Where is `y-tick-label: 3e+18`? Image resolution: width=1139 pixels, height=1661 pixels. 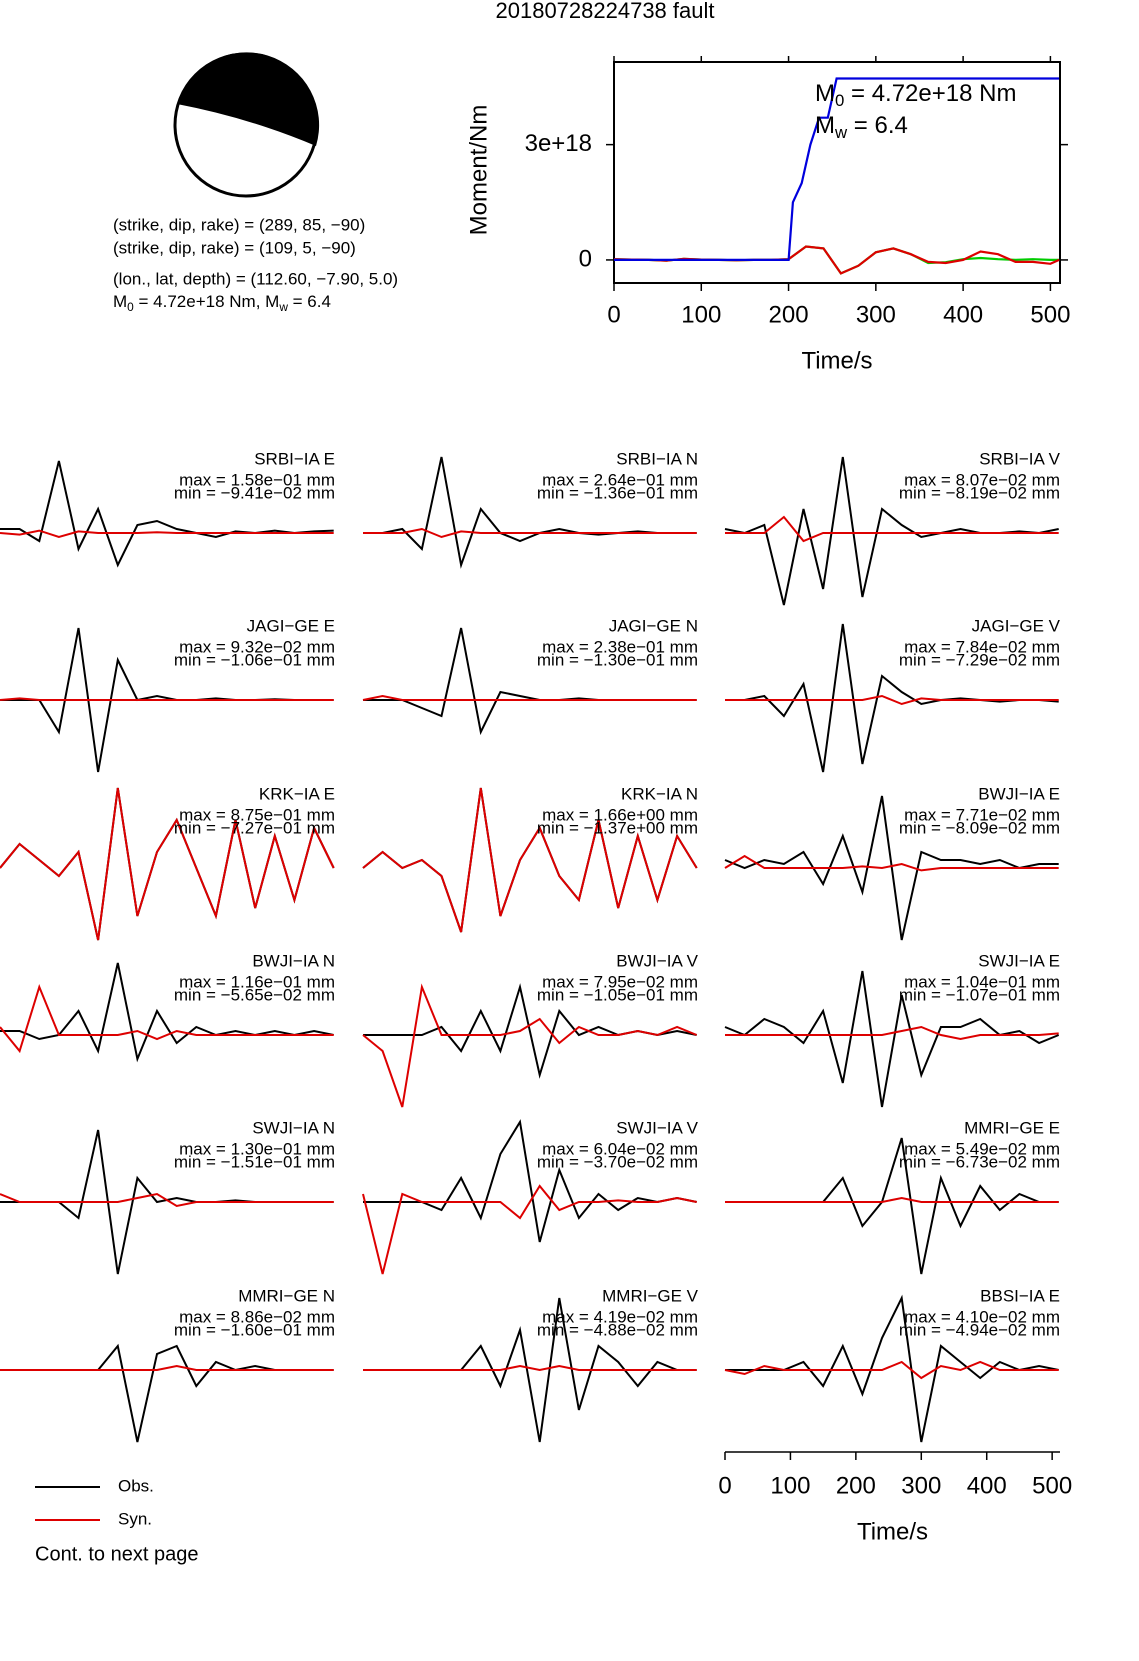
y-tick-label: 3e+18 is located at coordinates (558, 143).